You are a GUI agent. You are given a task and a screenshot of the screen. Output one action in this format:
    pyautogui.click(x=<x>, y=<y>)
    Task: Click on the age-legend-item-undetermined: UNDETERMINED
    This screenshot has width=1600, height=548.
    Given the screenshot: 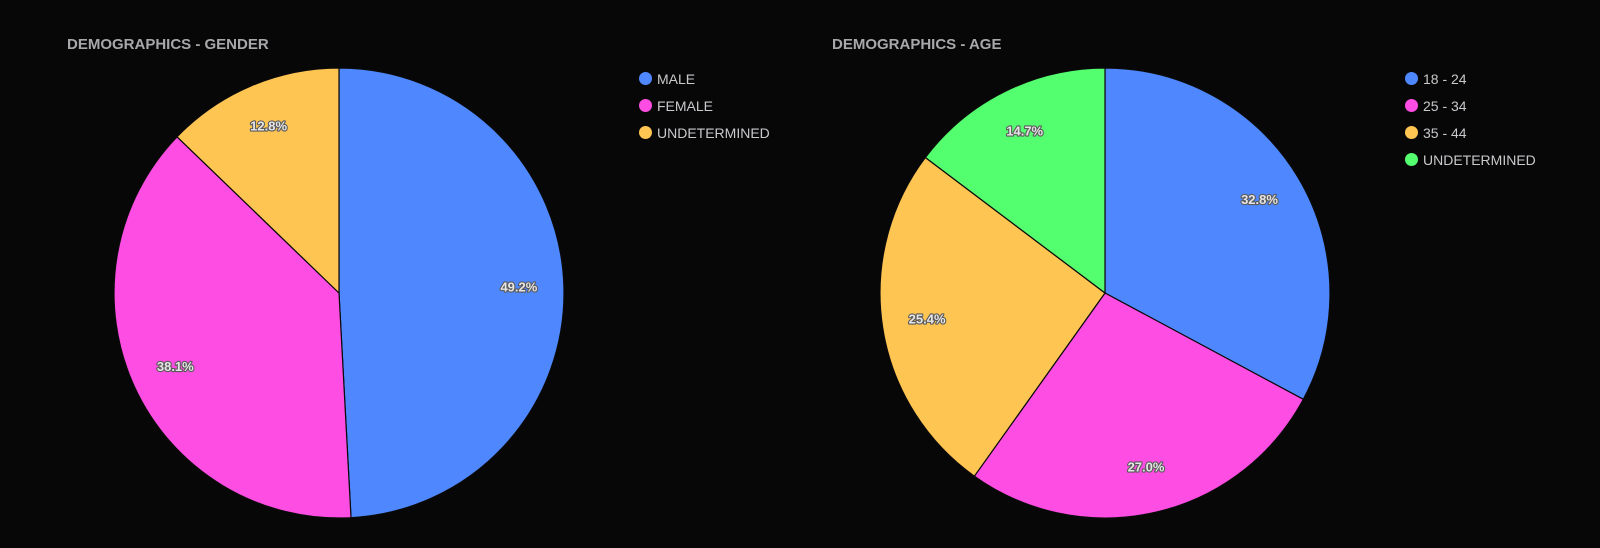 What is the action you would take?
    pyautogui.click(x=1470, y=159)
    